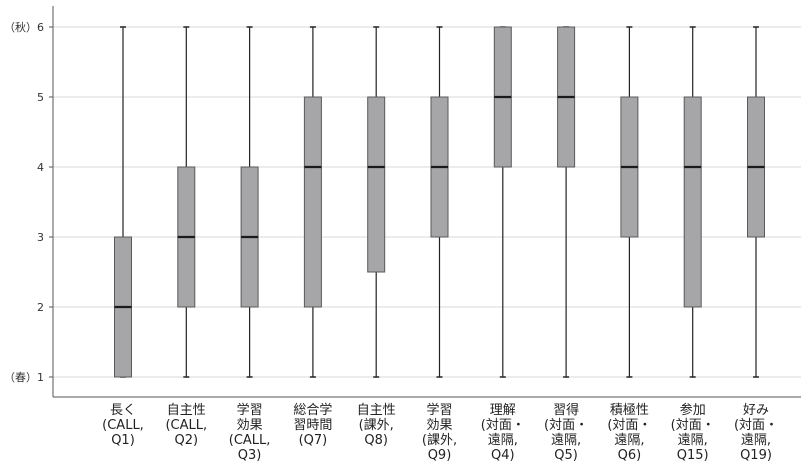  I want to click on x-category-label: 学習効果(CALL, Q3), so click(250, 432).